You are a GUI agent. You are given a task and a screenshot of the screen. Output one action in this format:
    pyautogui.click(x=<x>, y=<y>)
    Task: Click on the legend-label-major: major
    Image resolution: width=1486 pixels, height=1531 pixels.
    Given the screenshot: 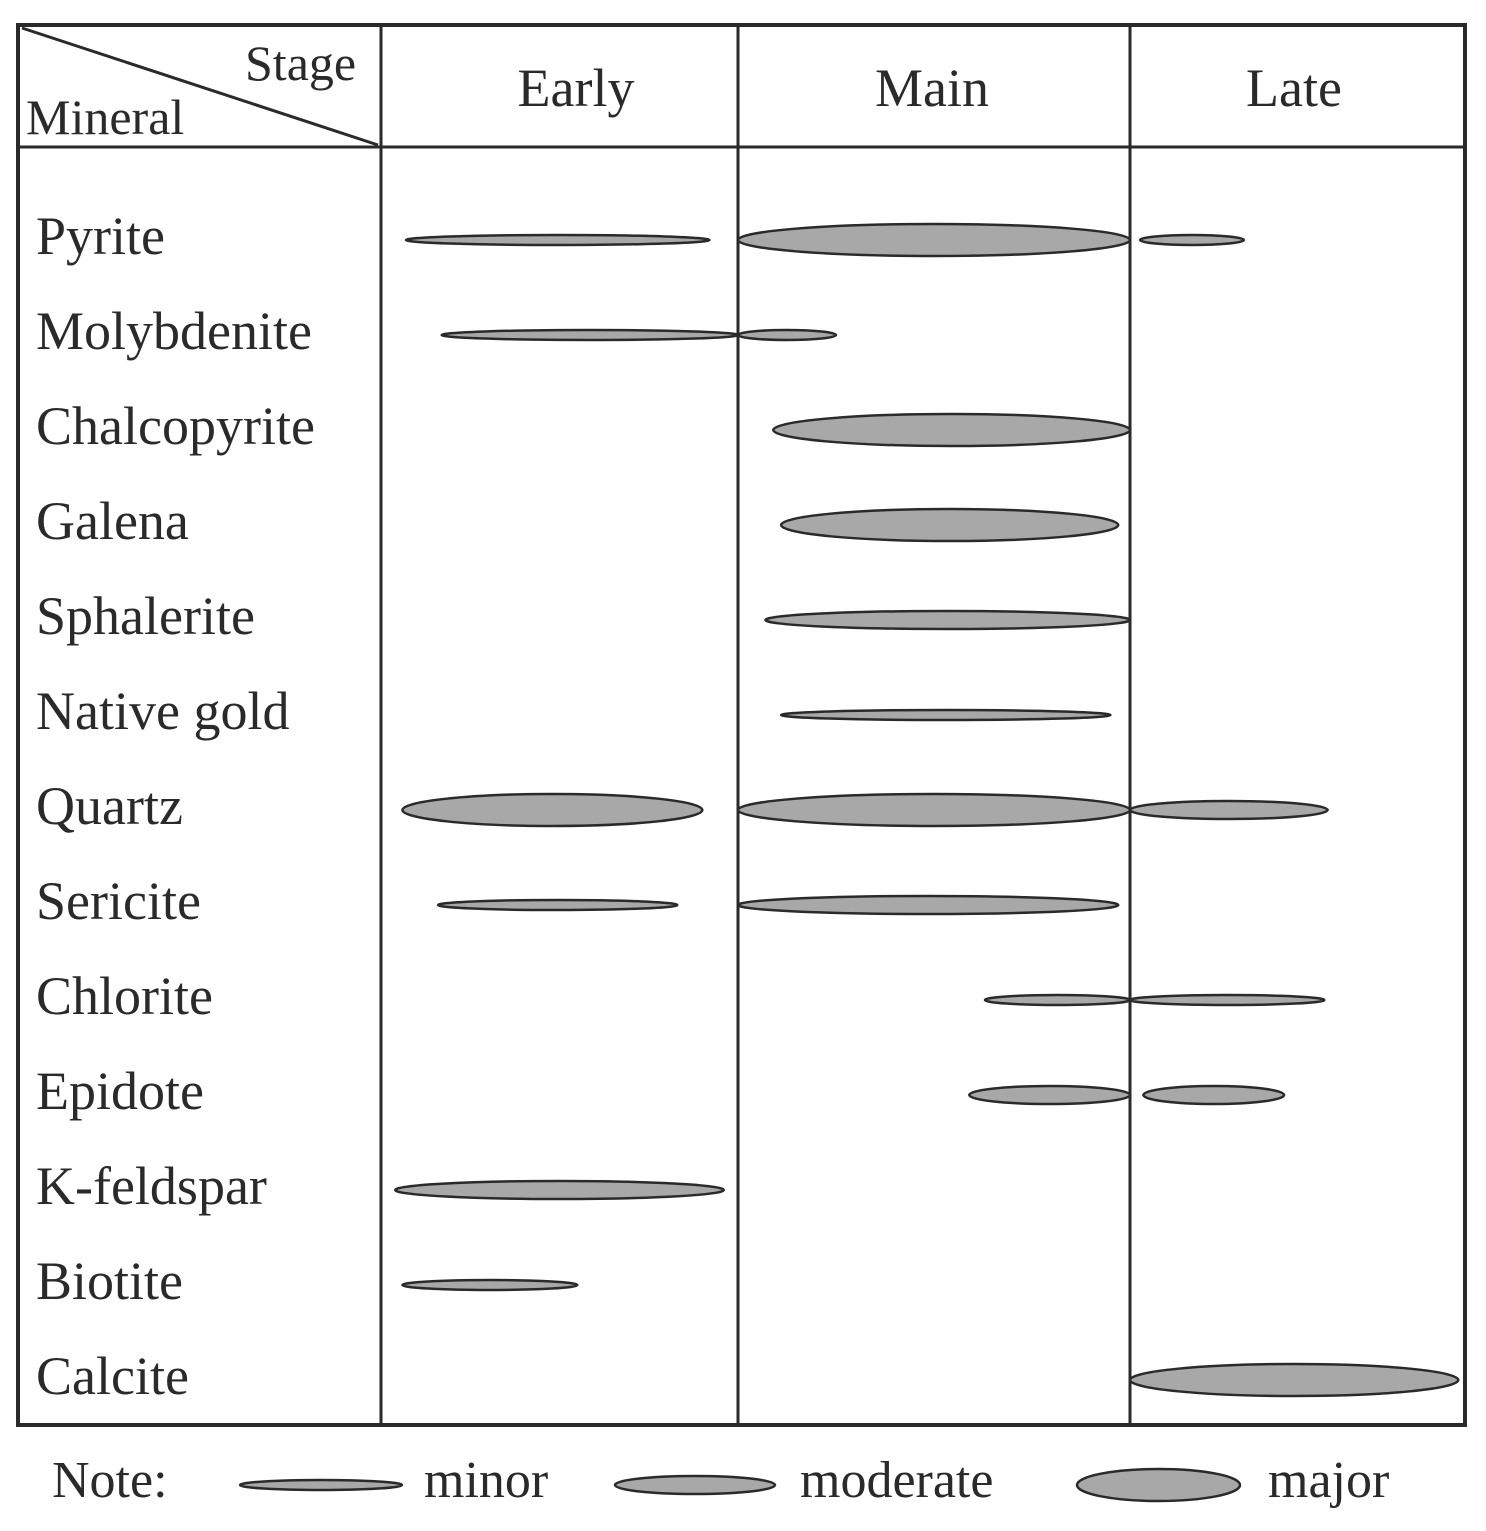 What is the action you would take?
    pyautogui.click(x=1328, y=1480)
    